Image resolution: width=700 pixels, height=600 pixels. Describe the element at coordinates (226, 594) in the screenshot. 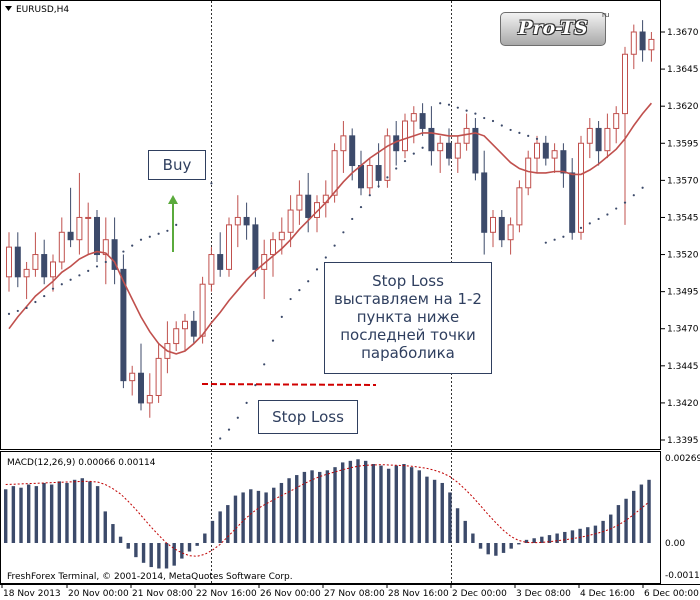

I see `time-axis-label: 22 Nov 16:00` at that location.